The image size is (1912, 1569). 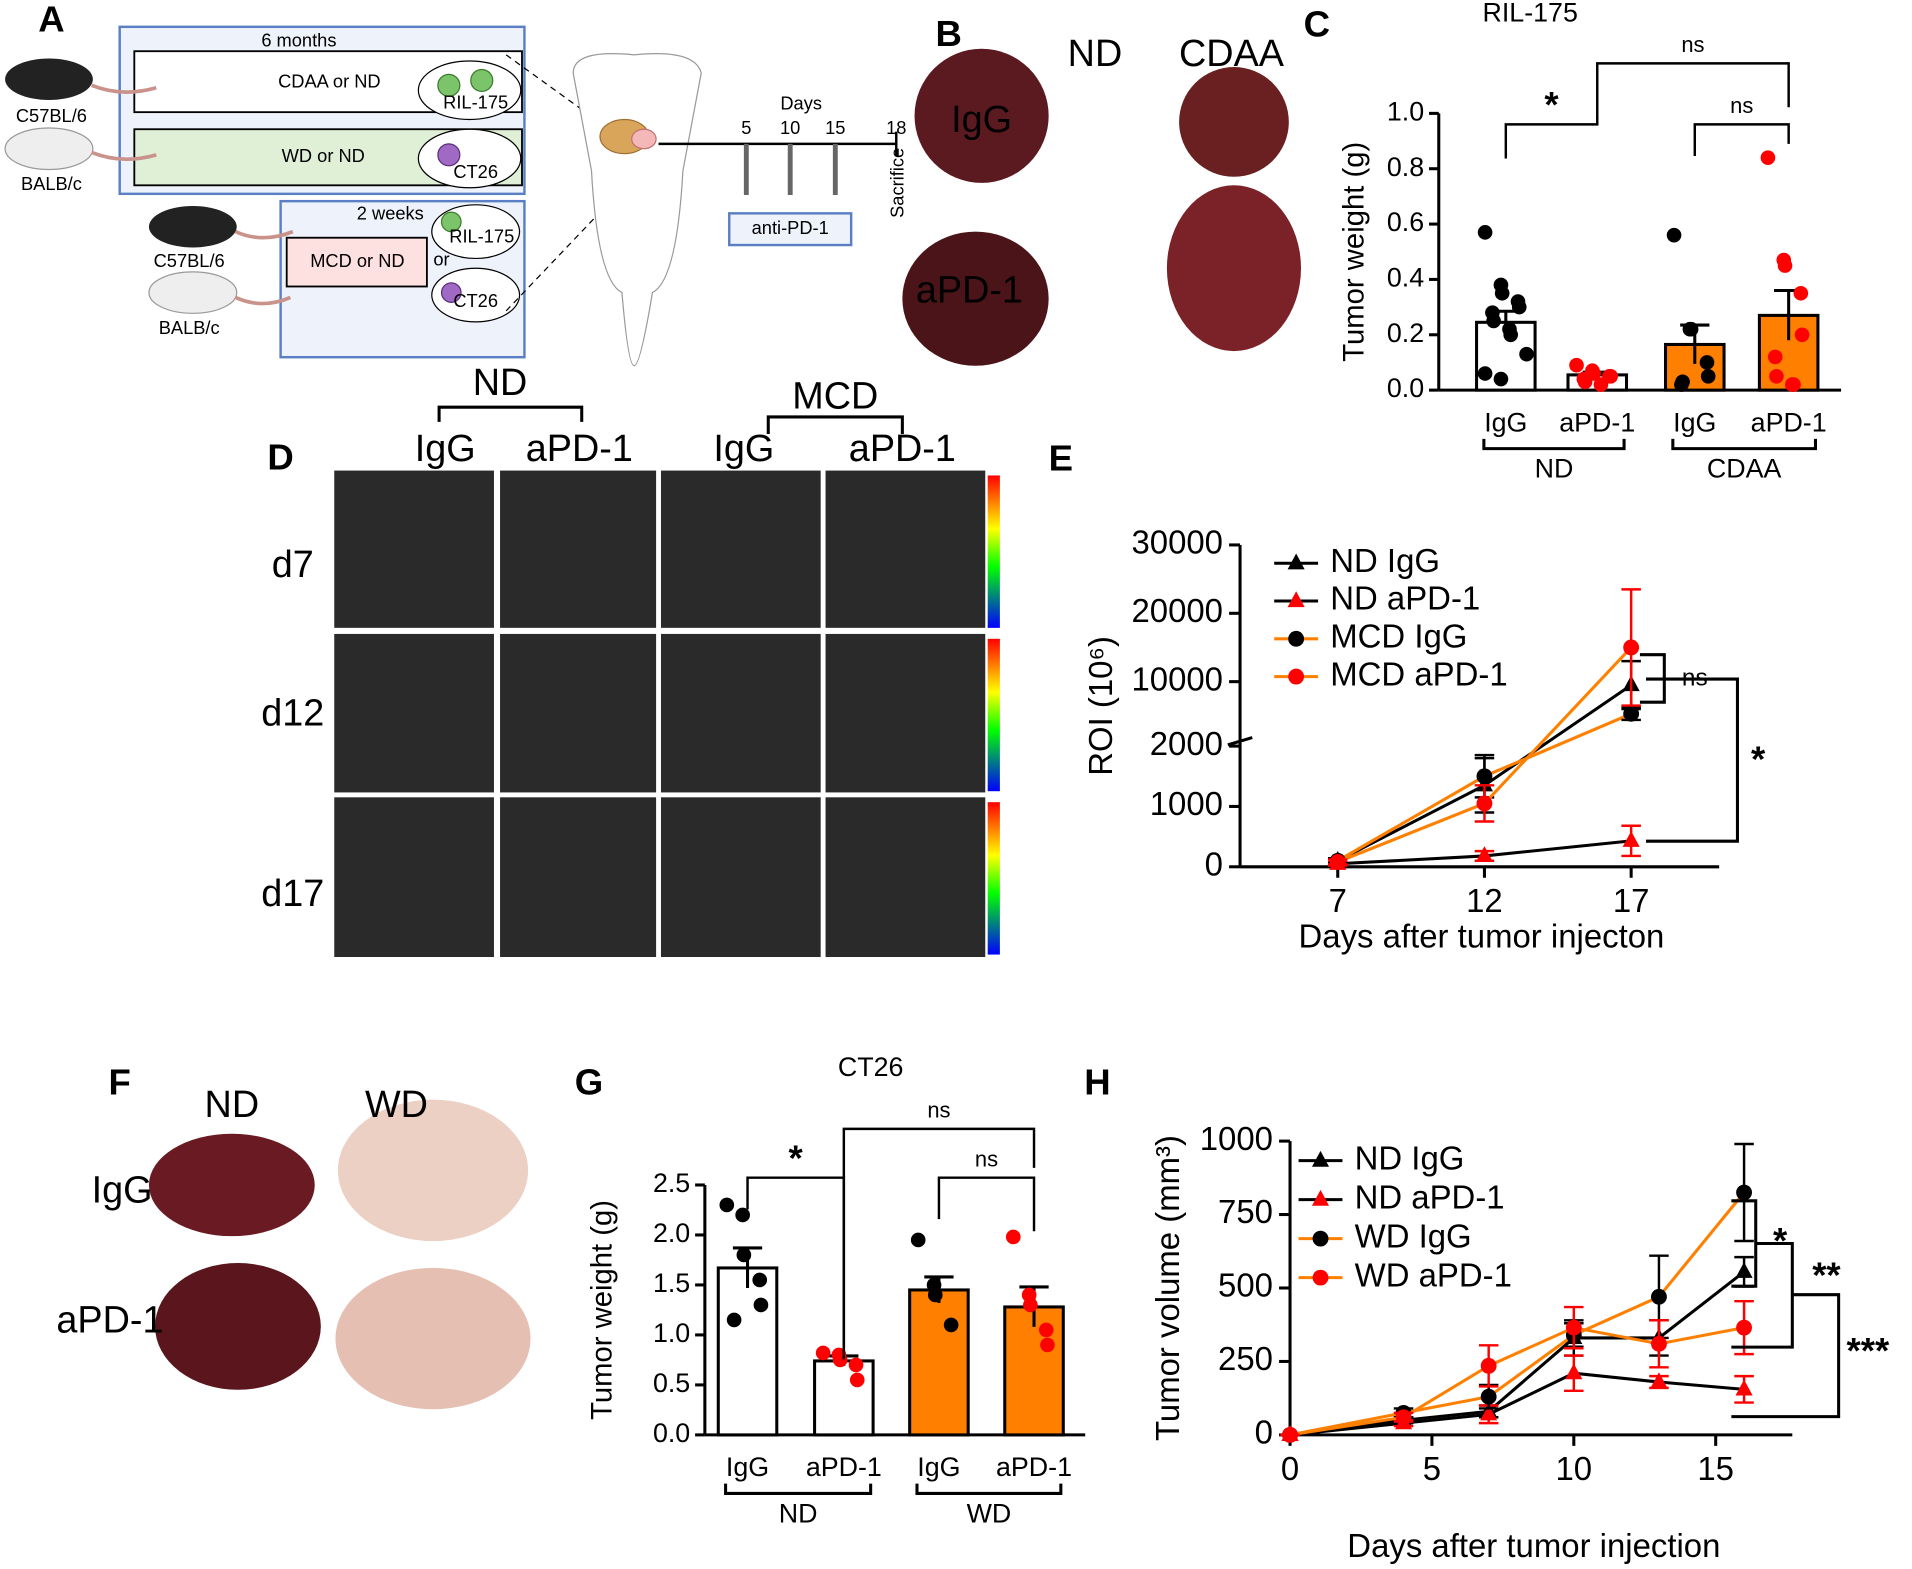 I want to click on group-bracket, so click(x=510, y=413).